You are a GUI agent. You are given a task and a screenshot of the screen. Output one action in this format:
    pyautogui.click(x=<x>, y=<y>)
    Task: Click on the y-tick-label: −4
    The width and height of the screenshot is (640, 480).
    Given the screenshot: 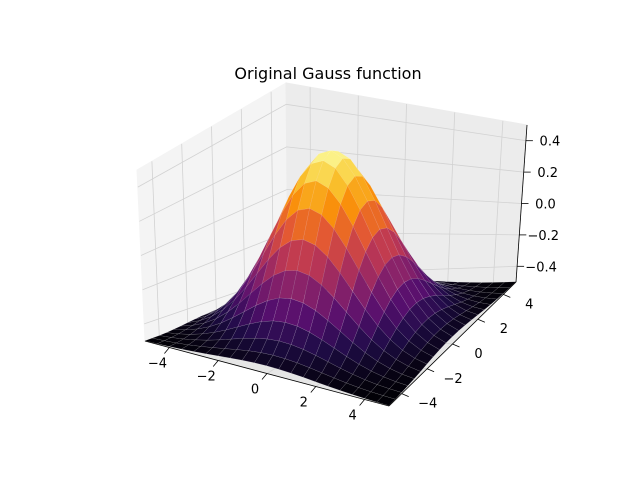 What is the action you would take?
    pyautogui.click(x=427, y=404)
    